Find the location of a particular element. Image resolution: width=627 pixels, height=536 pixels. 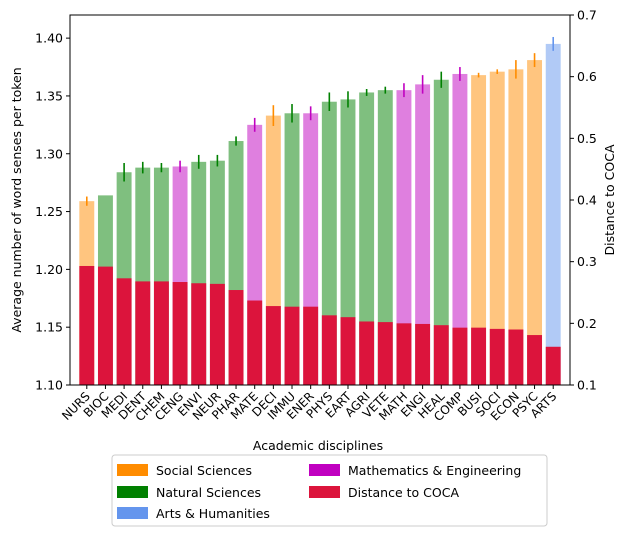

distance-bar-ener is located at coordinates (311, 345).